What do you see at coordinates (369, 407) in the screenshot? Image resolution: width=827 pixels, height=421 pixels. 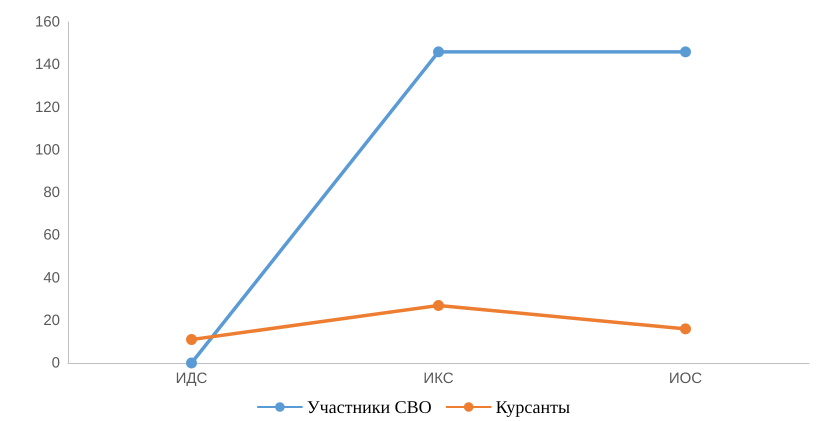 I see `legend-label: Участники СВО` at bounding box center [369, 407].